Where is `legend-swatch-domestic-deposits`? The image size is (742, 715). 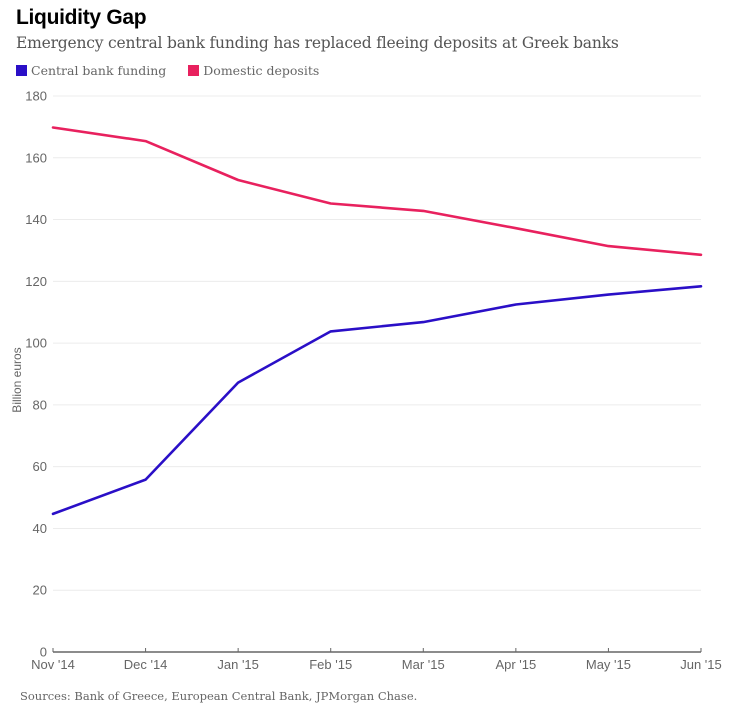 legend-swatch-domestic-deposits is located at coordinates (194, 70).